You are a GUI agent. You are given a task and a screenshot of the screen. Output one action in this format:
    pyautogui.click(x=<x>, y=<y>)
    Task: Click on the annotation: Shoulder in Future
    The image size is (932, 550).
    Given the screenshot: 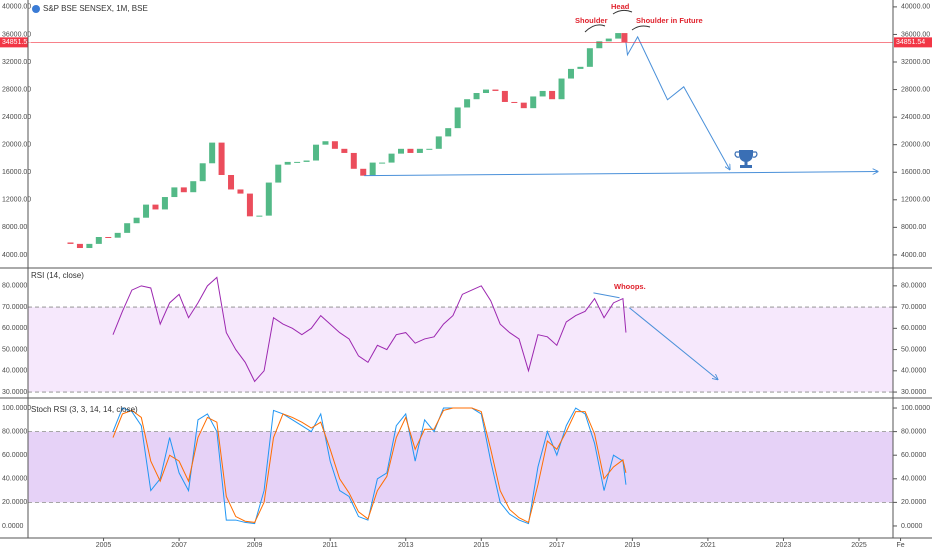 What is the action you would take?
    pyautogui.click(x=669, y=20)
    